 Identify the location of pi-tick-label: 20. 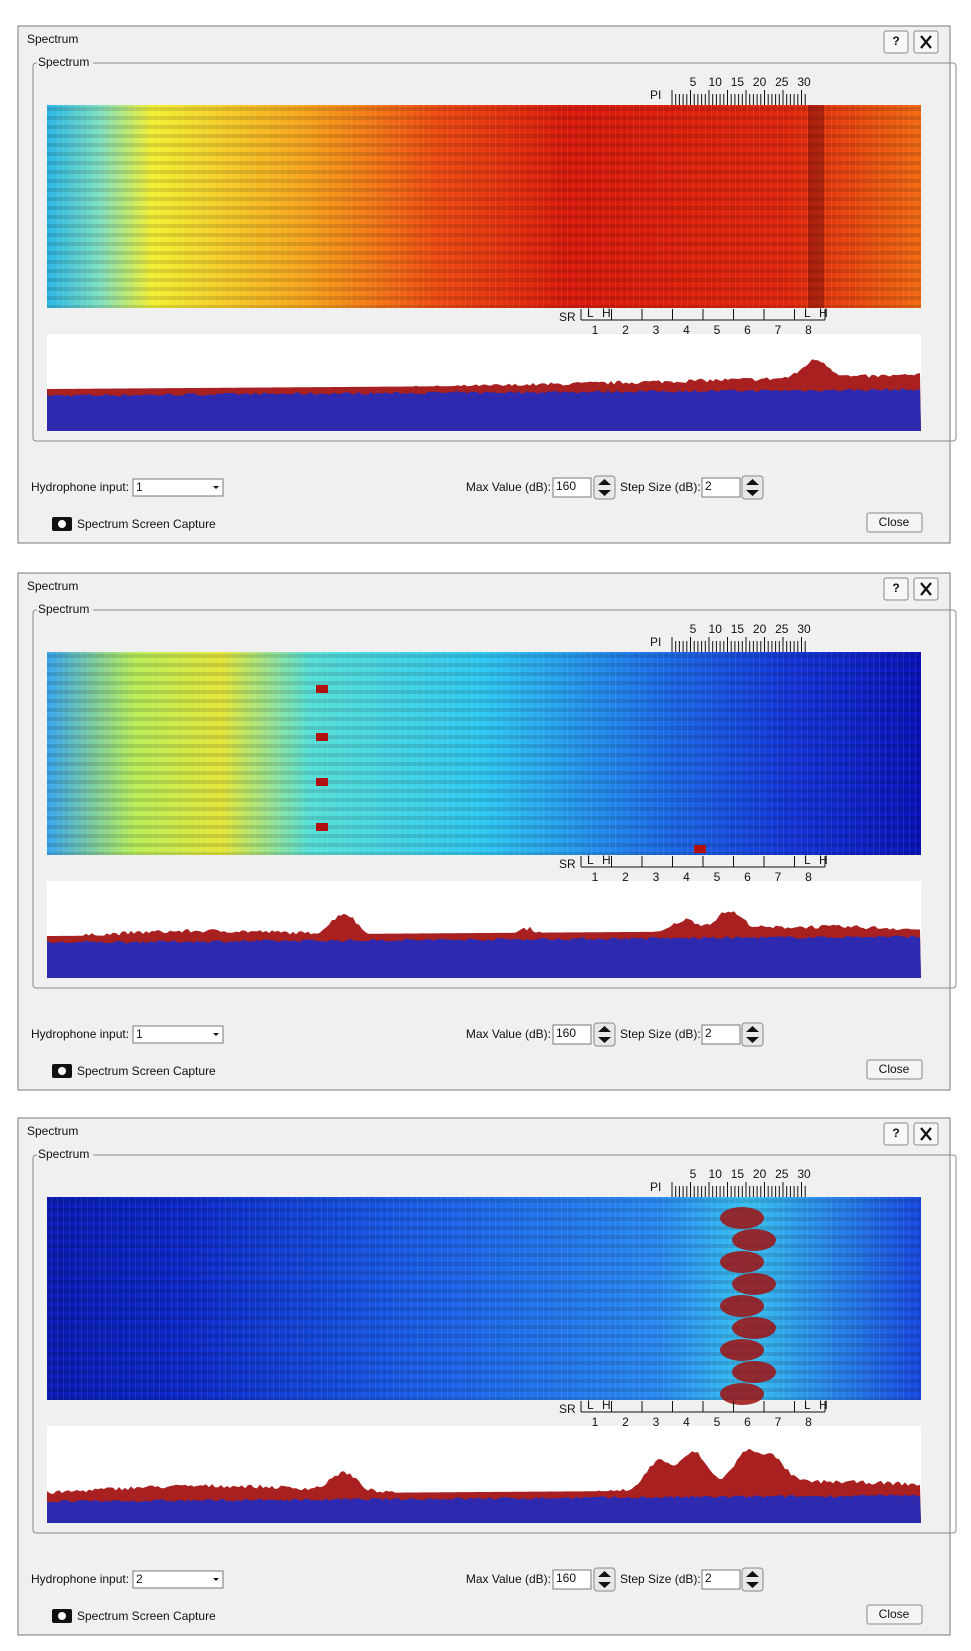
(760, 82).